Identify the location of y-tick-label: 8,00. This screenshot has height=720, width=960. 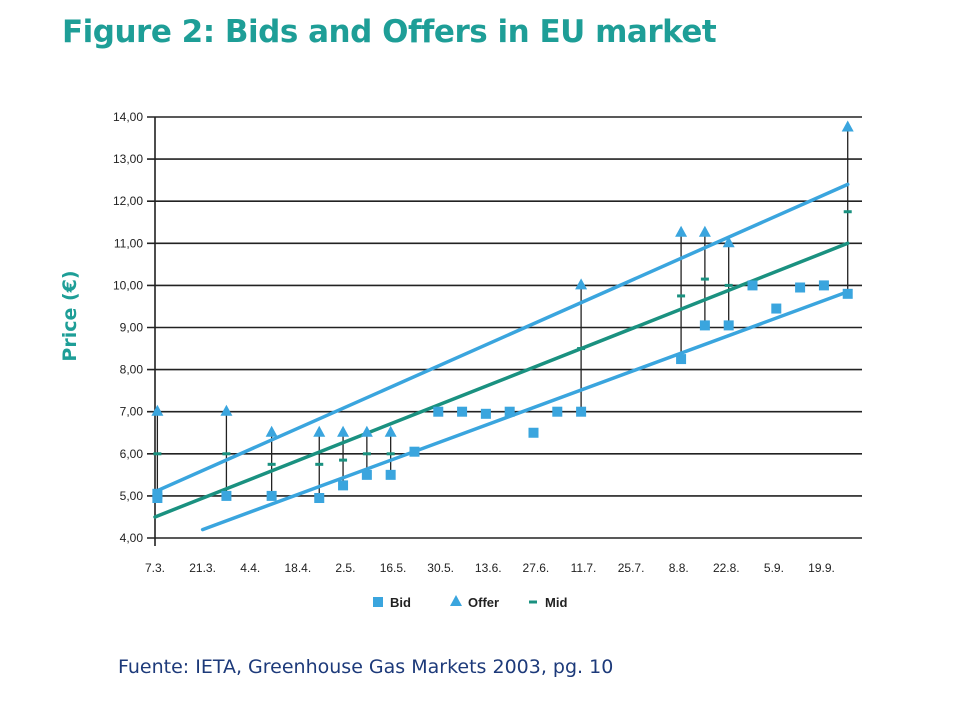
(132, 370).